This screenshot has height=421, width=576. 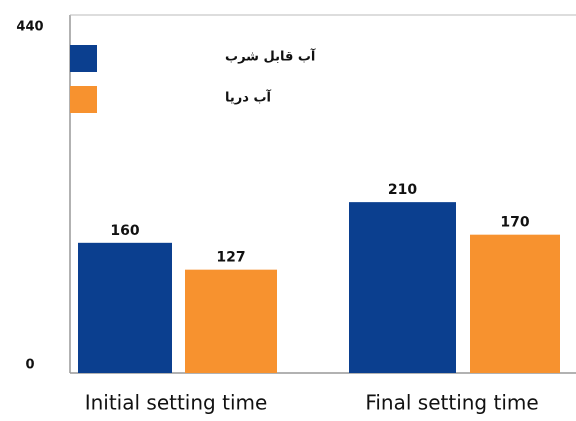 What do you see at coordinates (230, 258) in the screenshot?
I see `data-label: 127` at bounding box center [230, 258].